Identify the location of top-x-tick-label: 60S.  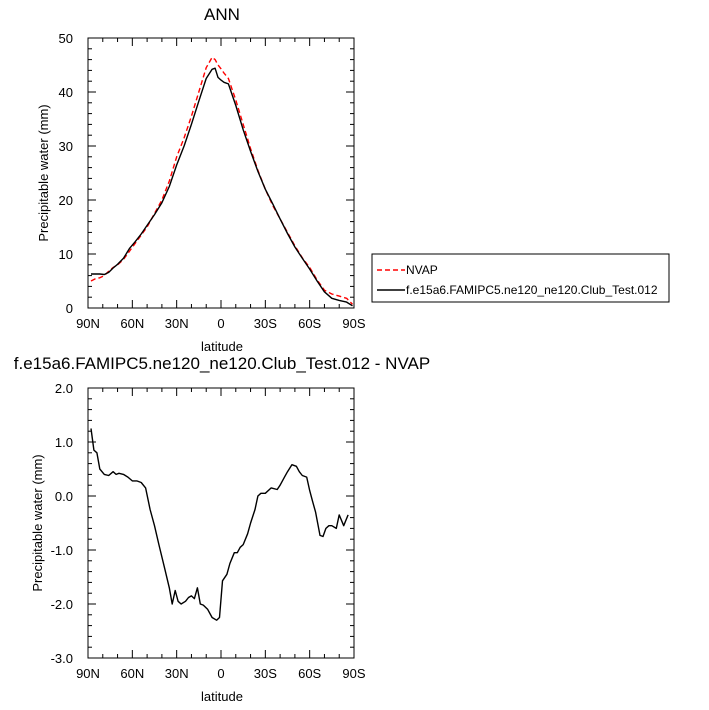
(309, 323).